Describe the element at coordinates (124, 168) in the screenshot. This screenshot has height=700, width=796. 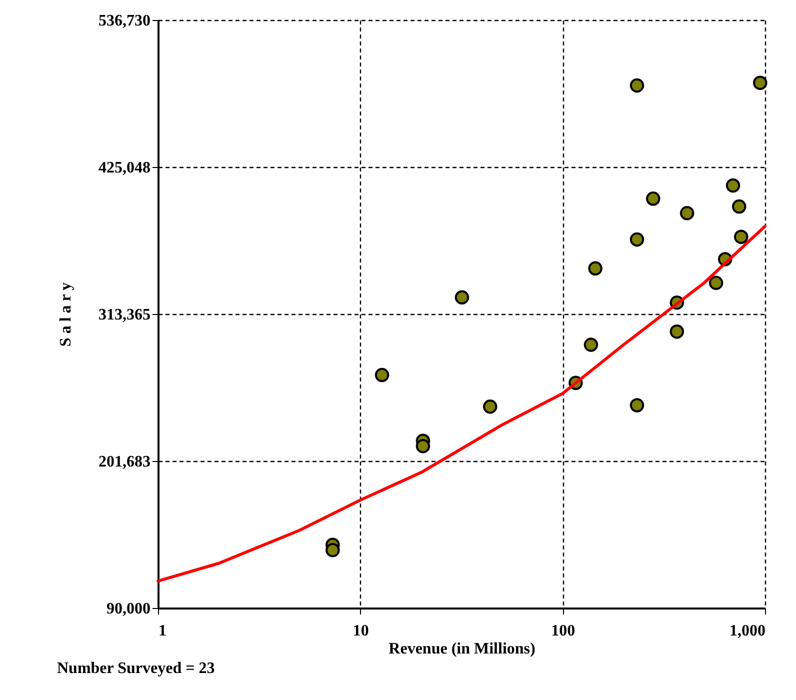
I see `y-tick-label: 425,048` at that location.